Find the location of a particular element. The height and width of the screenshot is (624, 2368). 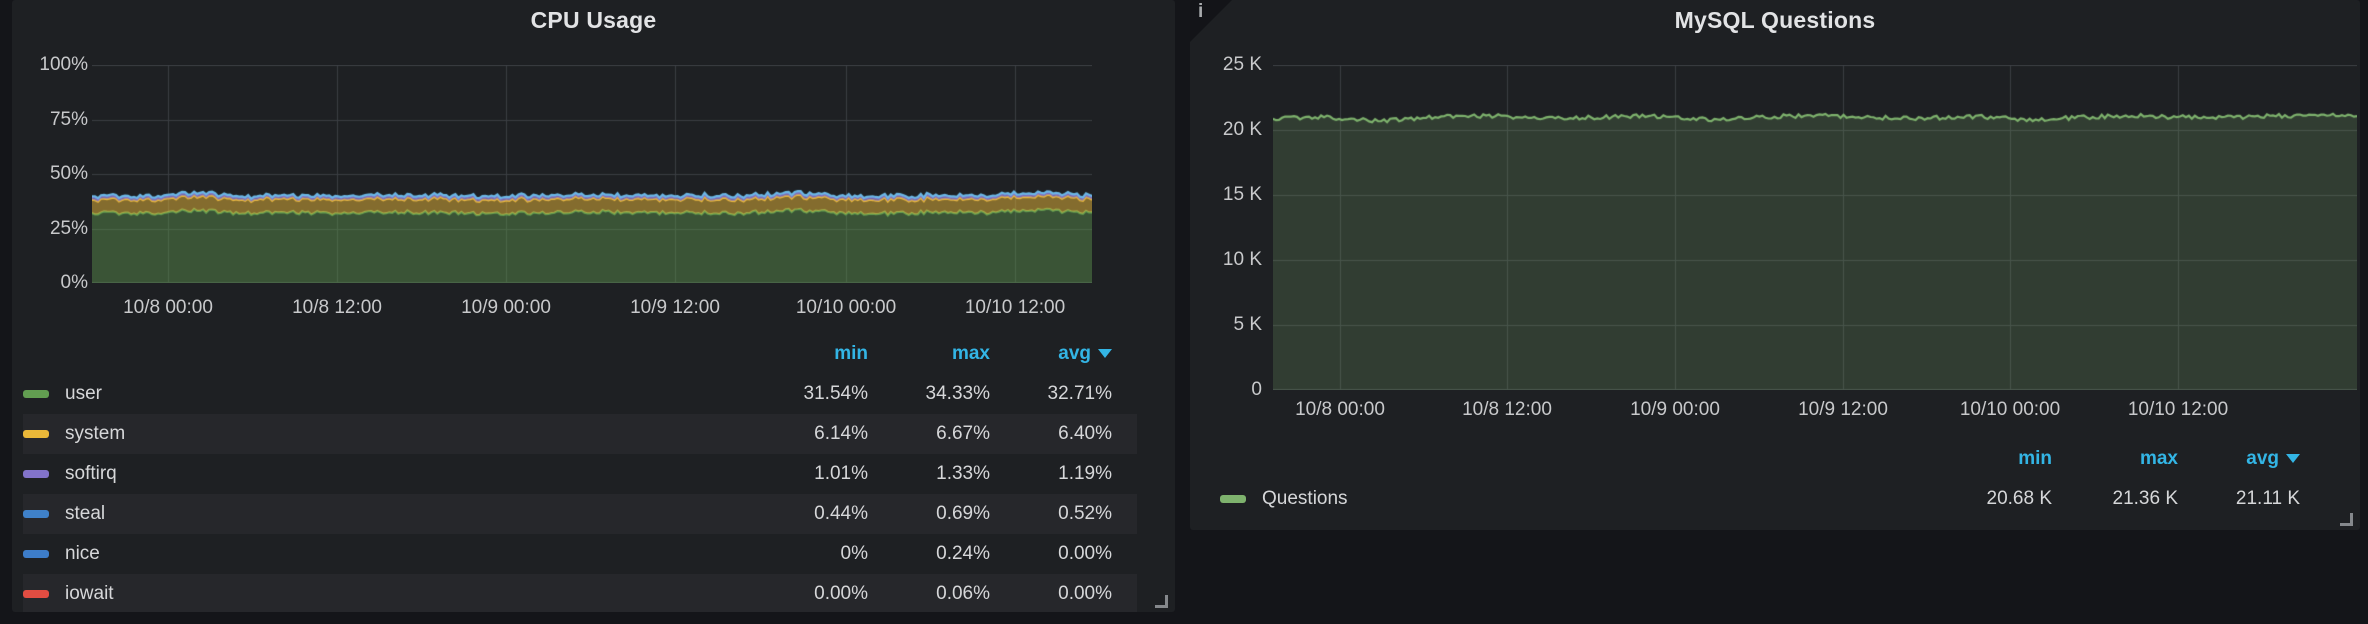

legend-avg: 1.19% is located at coordinates (1085, 473).